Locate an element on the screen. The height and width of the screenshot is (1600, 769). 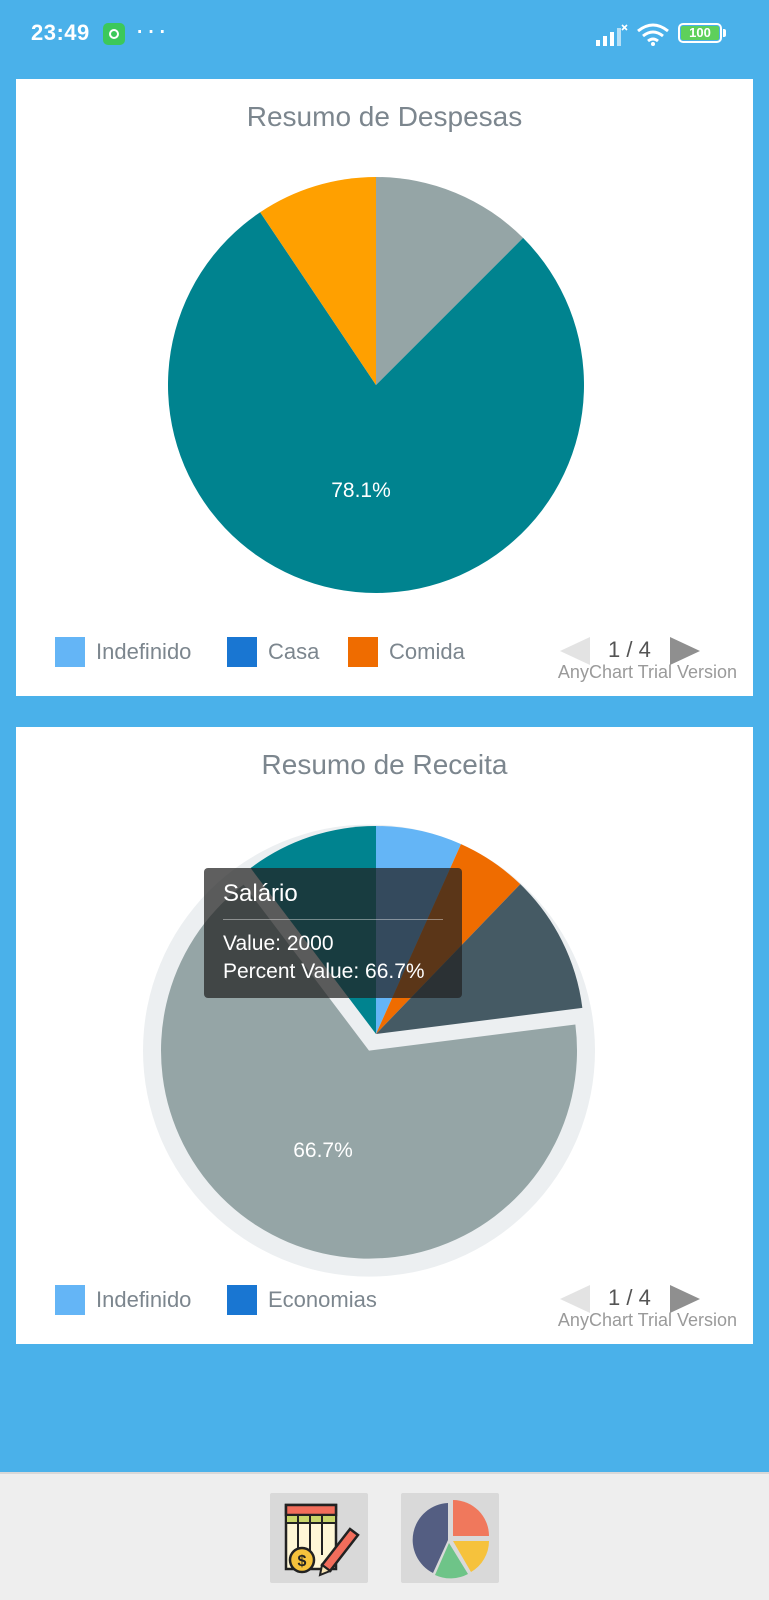
battery-level: 100 is located at coordinates (700, 32).